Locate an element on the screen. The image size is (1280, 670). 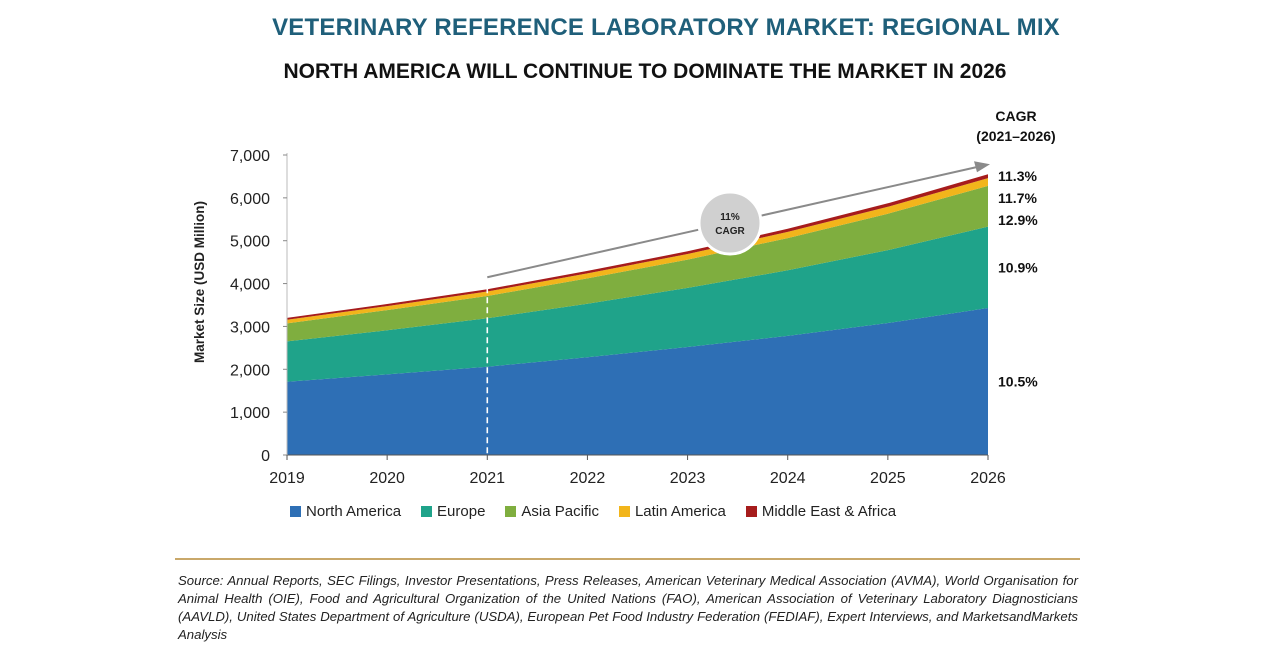
x-tick-label: 2023 is located at coordinates (688, 478).